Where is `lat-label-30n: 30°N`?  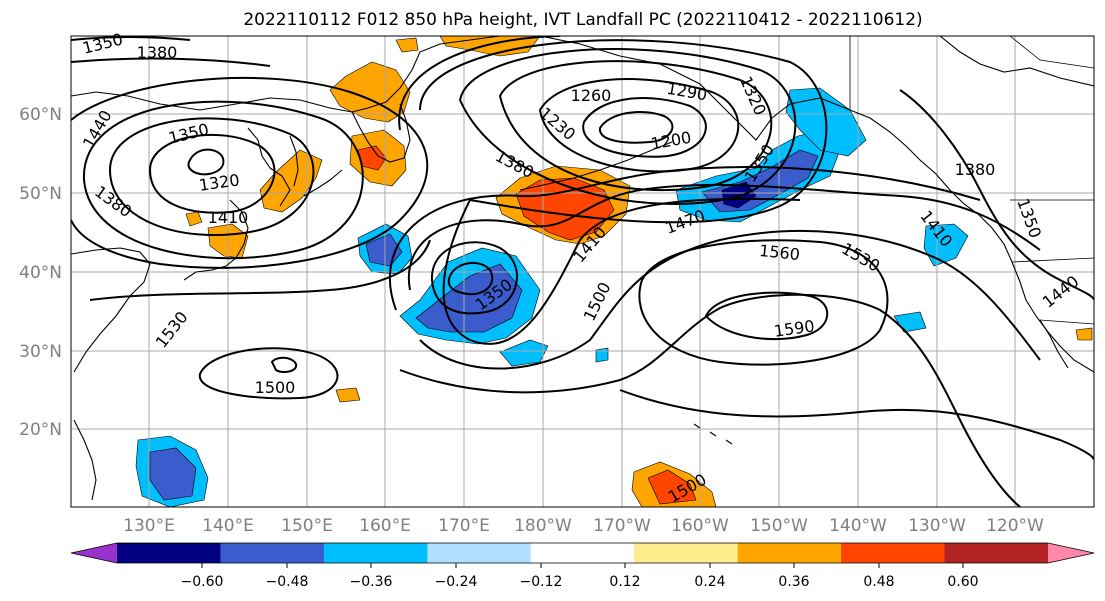 lat-label-30n: 30°N is located at coordinates (40, 352).